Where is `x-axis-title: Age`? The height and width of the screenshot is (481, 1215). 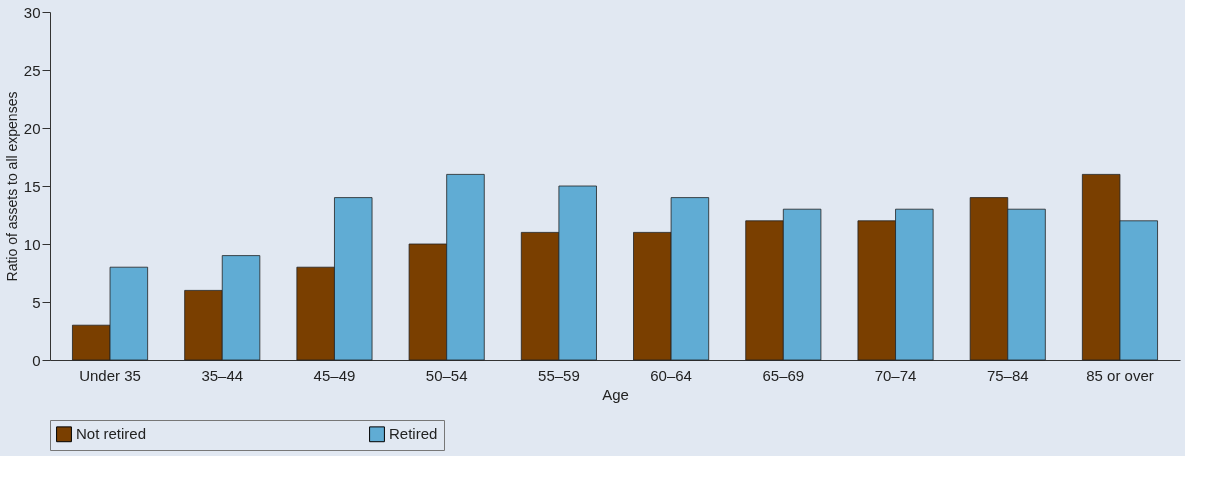
x-axis-title: Age is located at coordinates (615, 394).